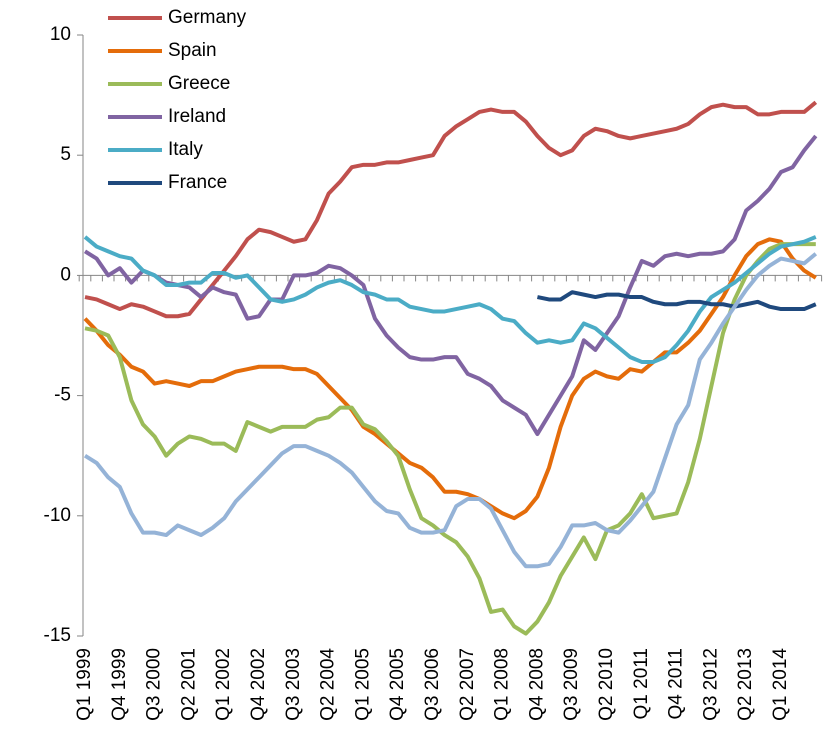 The width and height of the screenshot is (829, 735). I want to click on legend-label: Italy, so click(185, 149).